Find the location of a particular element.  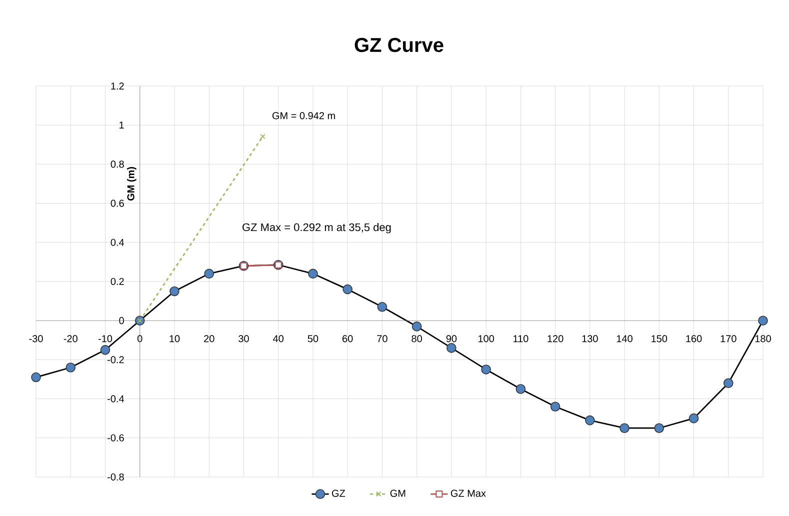

y-tick-label: 0.6 is located at coordinates (117, 203).